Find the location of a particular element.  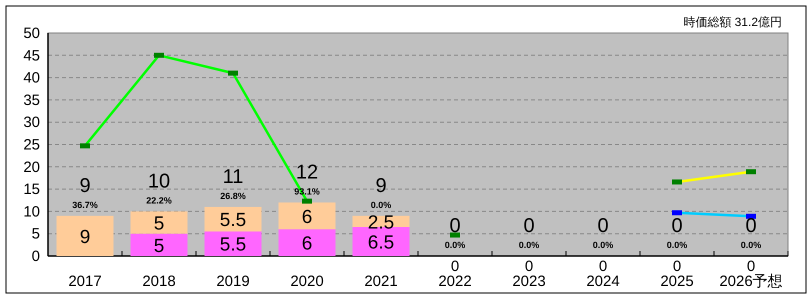

x-tick-label: 2025 is located at coordinates (677, 281).